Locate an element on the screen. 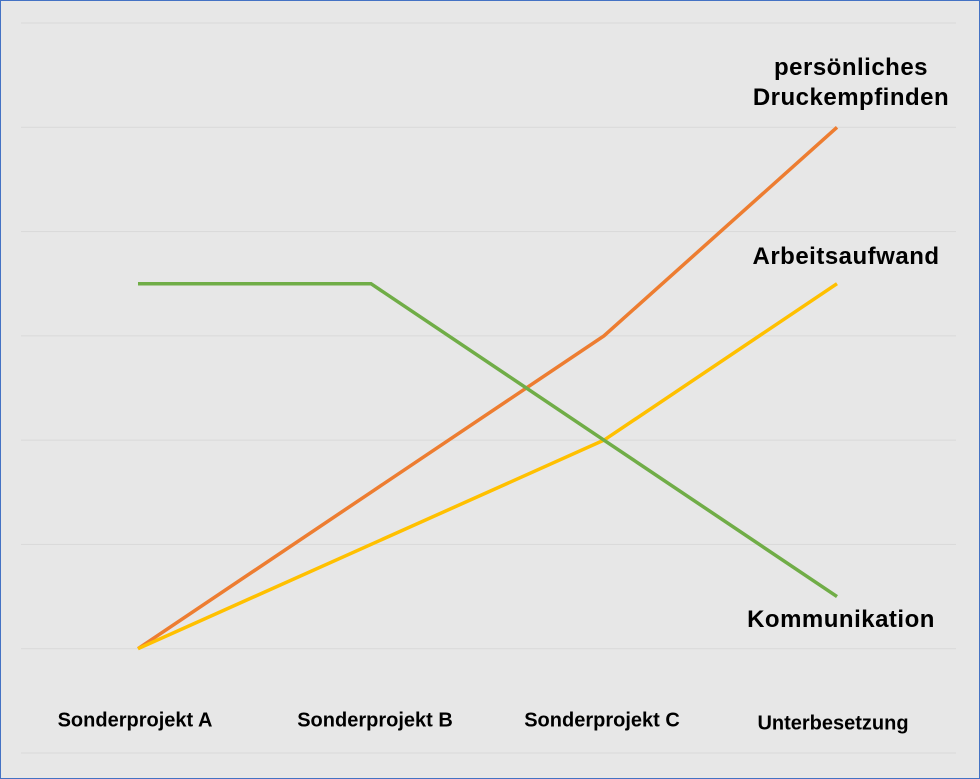 The height and width of the screenshot is (779, 980). x-tick-label: Sonderprojekt B is located at coordinates (375, 720).